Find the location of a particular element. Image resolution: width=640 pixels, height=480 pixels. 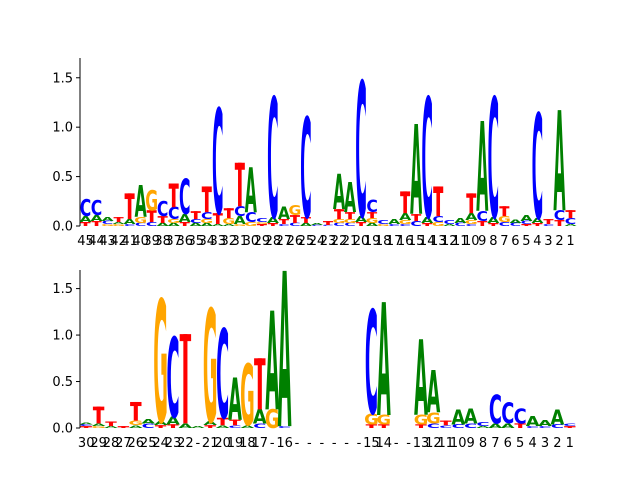

glyph-T-pos-33-stem is located at coordinates (438, 201).